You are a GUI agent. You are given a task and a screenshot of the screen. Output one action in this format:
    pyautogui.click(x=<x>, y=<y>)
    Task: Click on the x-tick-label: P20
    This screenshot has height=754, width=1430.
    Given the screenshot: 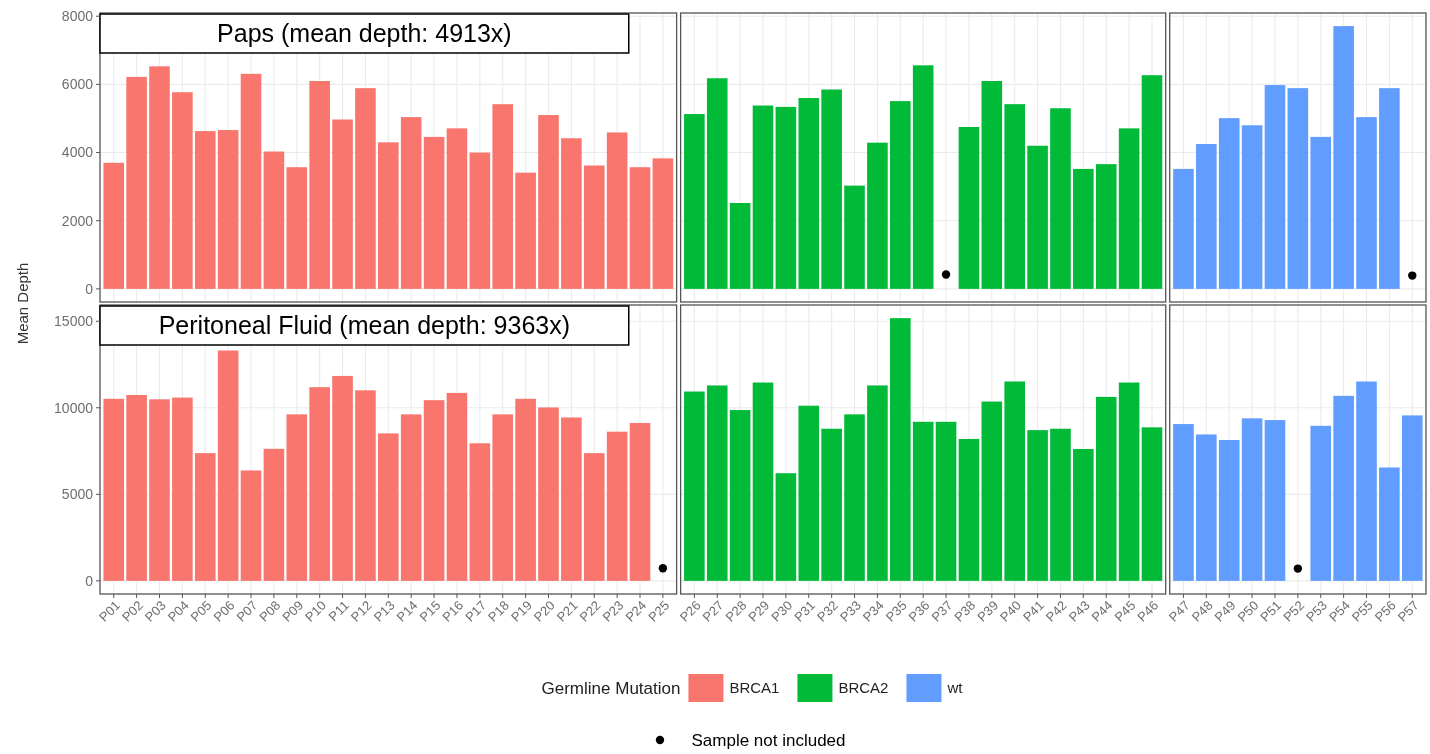 What is the action you would take?
    pyautogui.click(x=544, y=611)
    